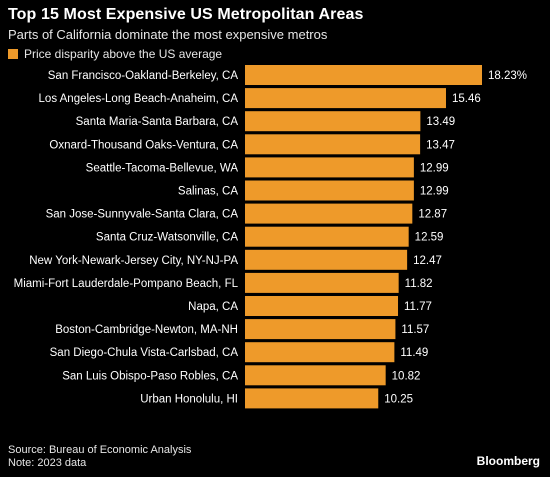  I want to click on value-label: 13.47, so click(440, 145).